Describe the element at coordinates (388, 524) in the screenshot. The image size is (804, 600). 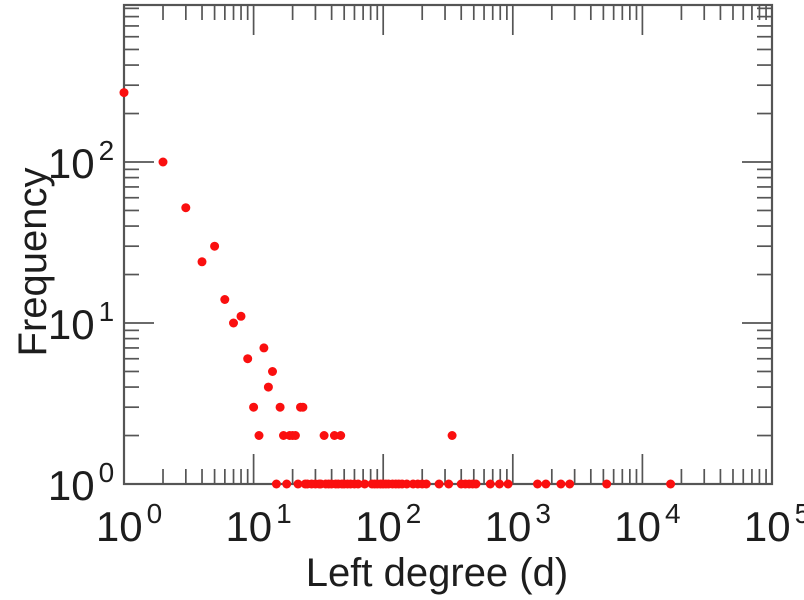
I see `x-tick-label: 10 2` at that location.